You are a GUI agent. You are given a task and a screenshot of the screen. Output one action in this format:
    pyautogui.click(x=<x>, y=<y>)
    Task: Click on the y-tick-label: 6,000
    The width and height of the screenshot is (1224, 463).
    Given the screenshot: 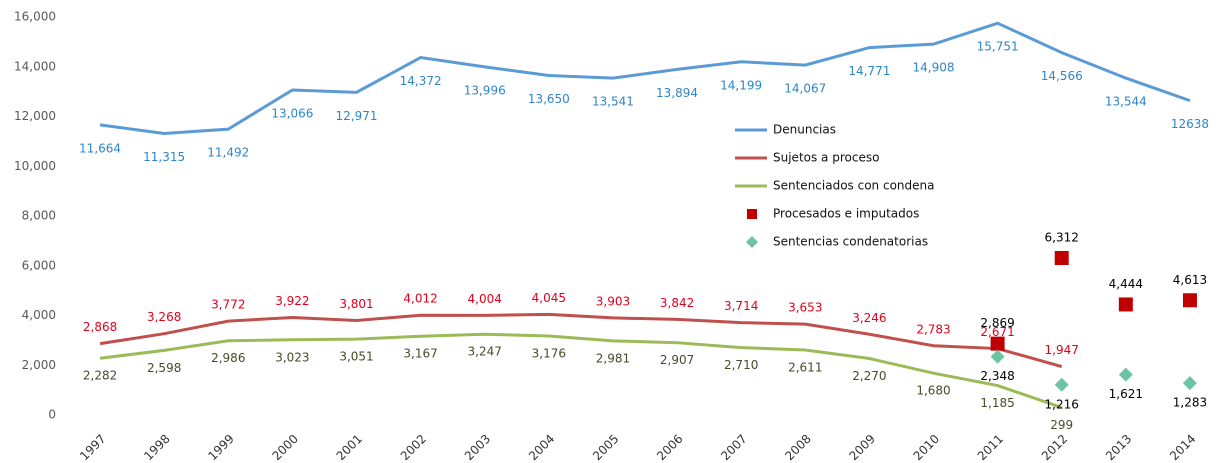 What is the action you would take?
    pyautogui.click(x=39, y=265)
    